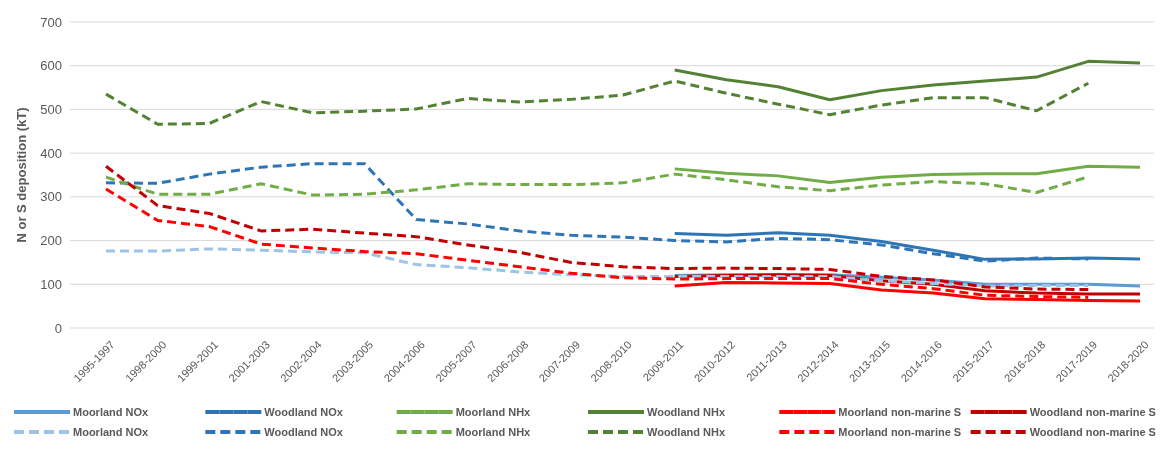  Describe the element at coordinates (51, 241) in the screenshot. I see `y-tick-label: 200` at that location.